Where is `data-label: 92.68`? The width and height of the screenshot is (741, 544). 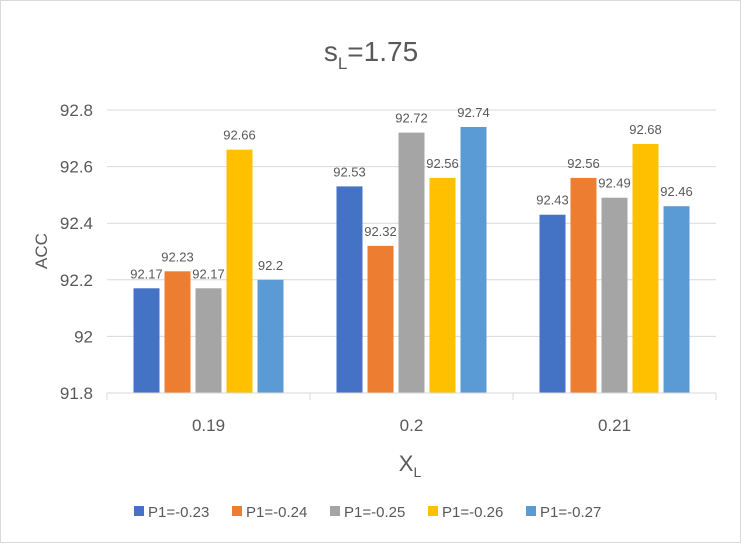 data-label: 92.68 is located at coordinates (645, 129).